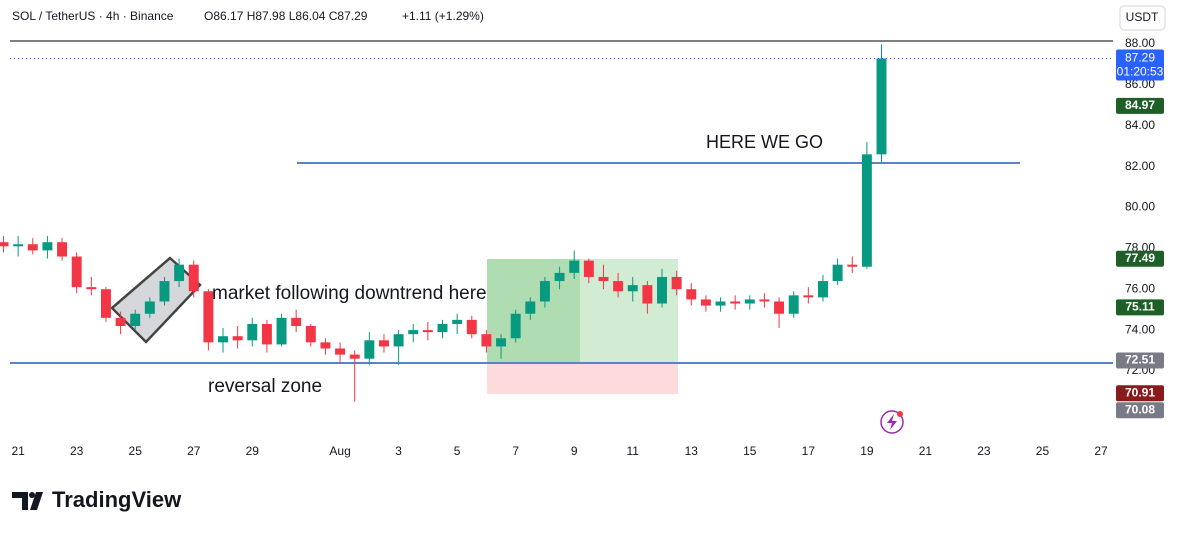 The height and width of the screenshot is (534, 1200). Describe the element at coordinates (93, 16) in the screenshot. I see `symbol: SOL / TetherUS · 4h · Binance` at that location.